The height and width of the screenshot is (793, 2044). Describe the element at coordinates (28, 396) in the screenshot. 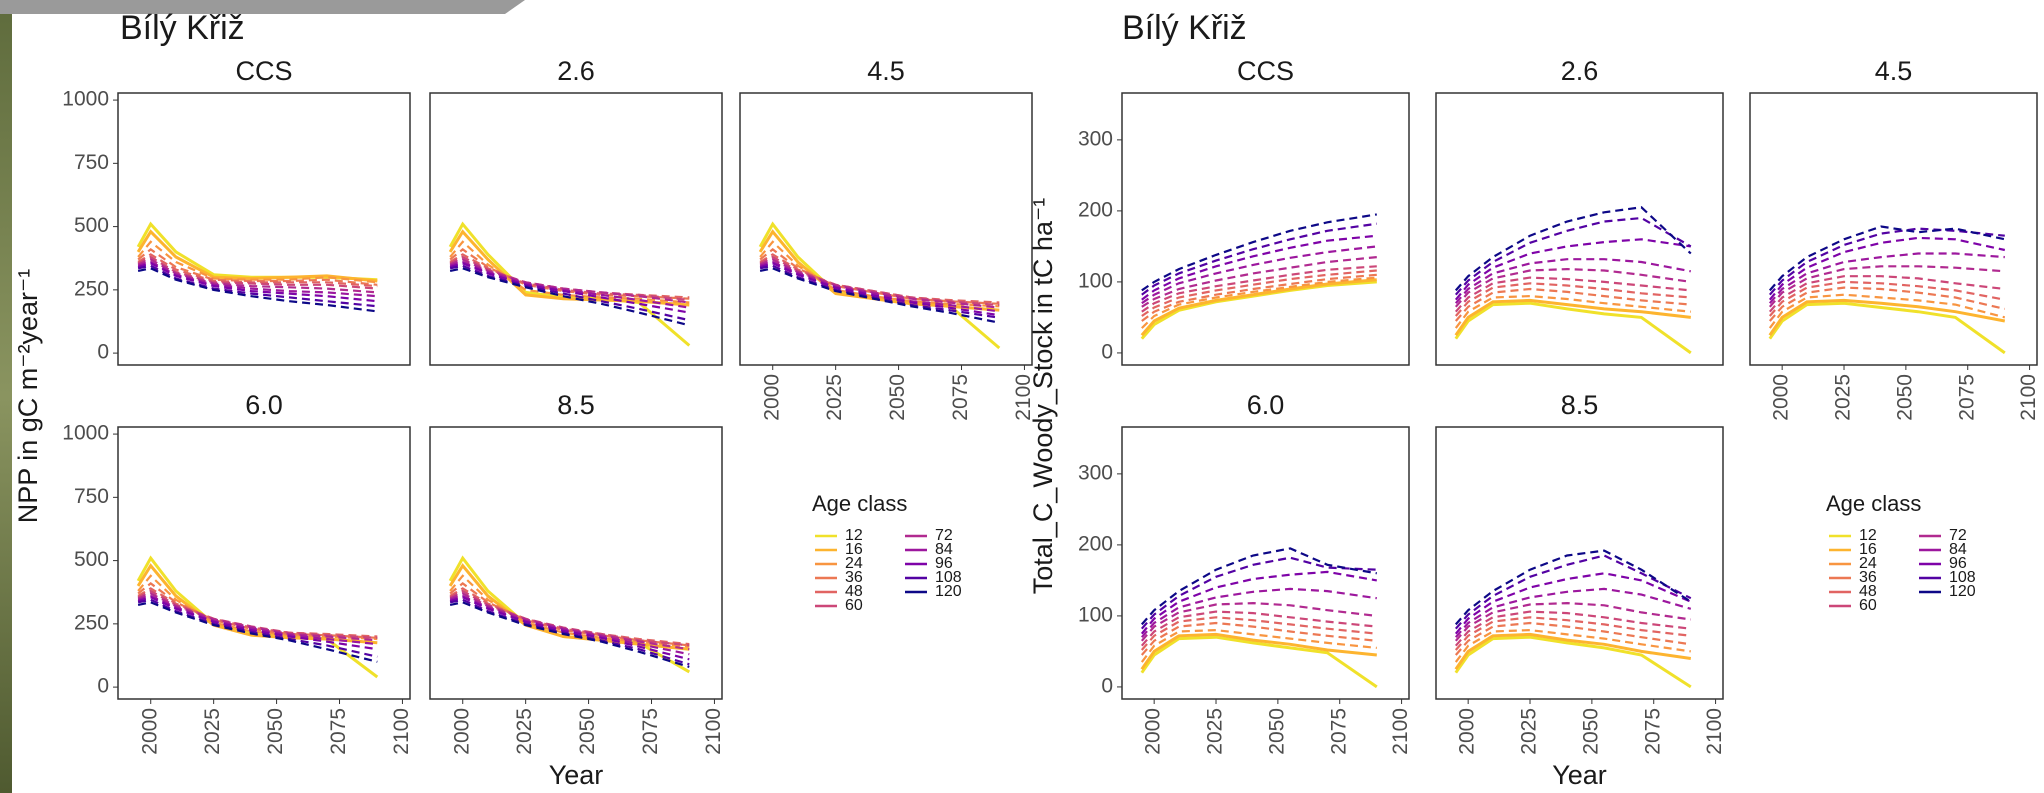

I see `y-axis-label: NPP in gC m⁻²year⁻¹` at that location.